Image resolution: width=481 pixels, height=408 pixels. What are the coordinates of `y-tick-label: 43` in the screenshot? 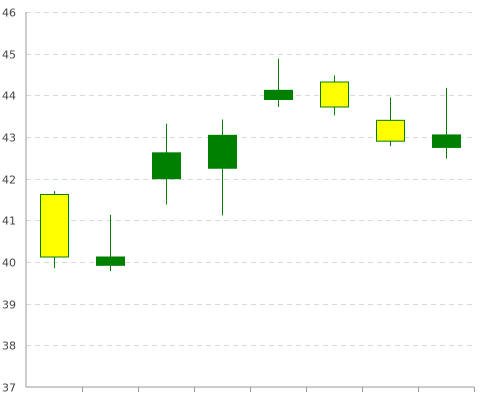 It's located at (9, 138).